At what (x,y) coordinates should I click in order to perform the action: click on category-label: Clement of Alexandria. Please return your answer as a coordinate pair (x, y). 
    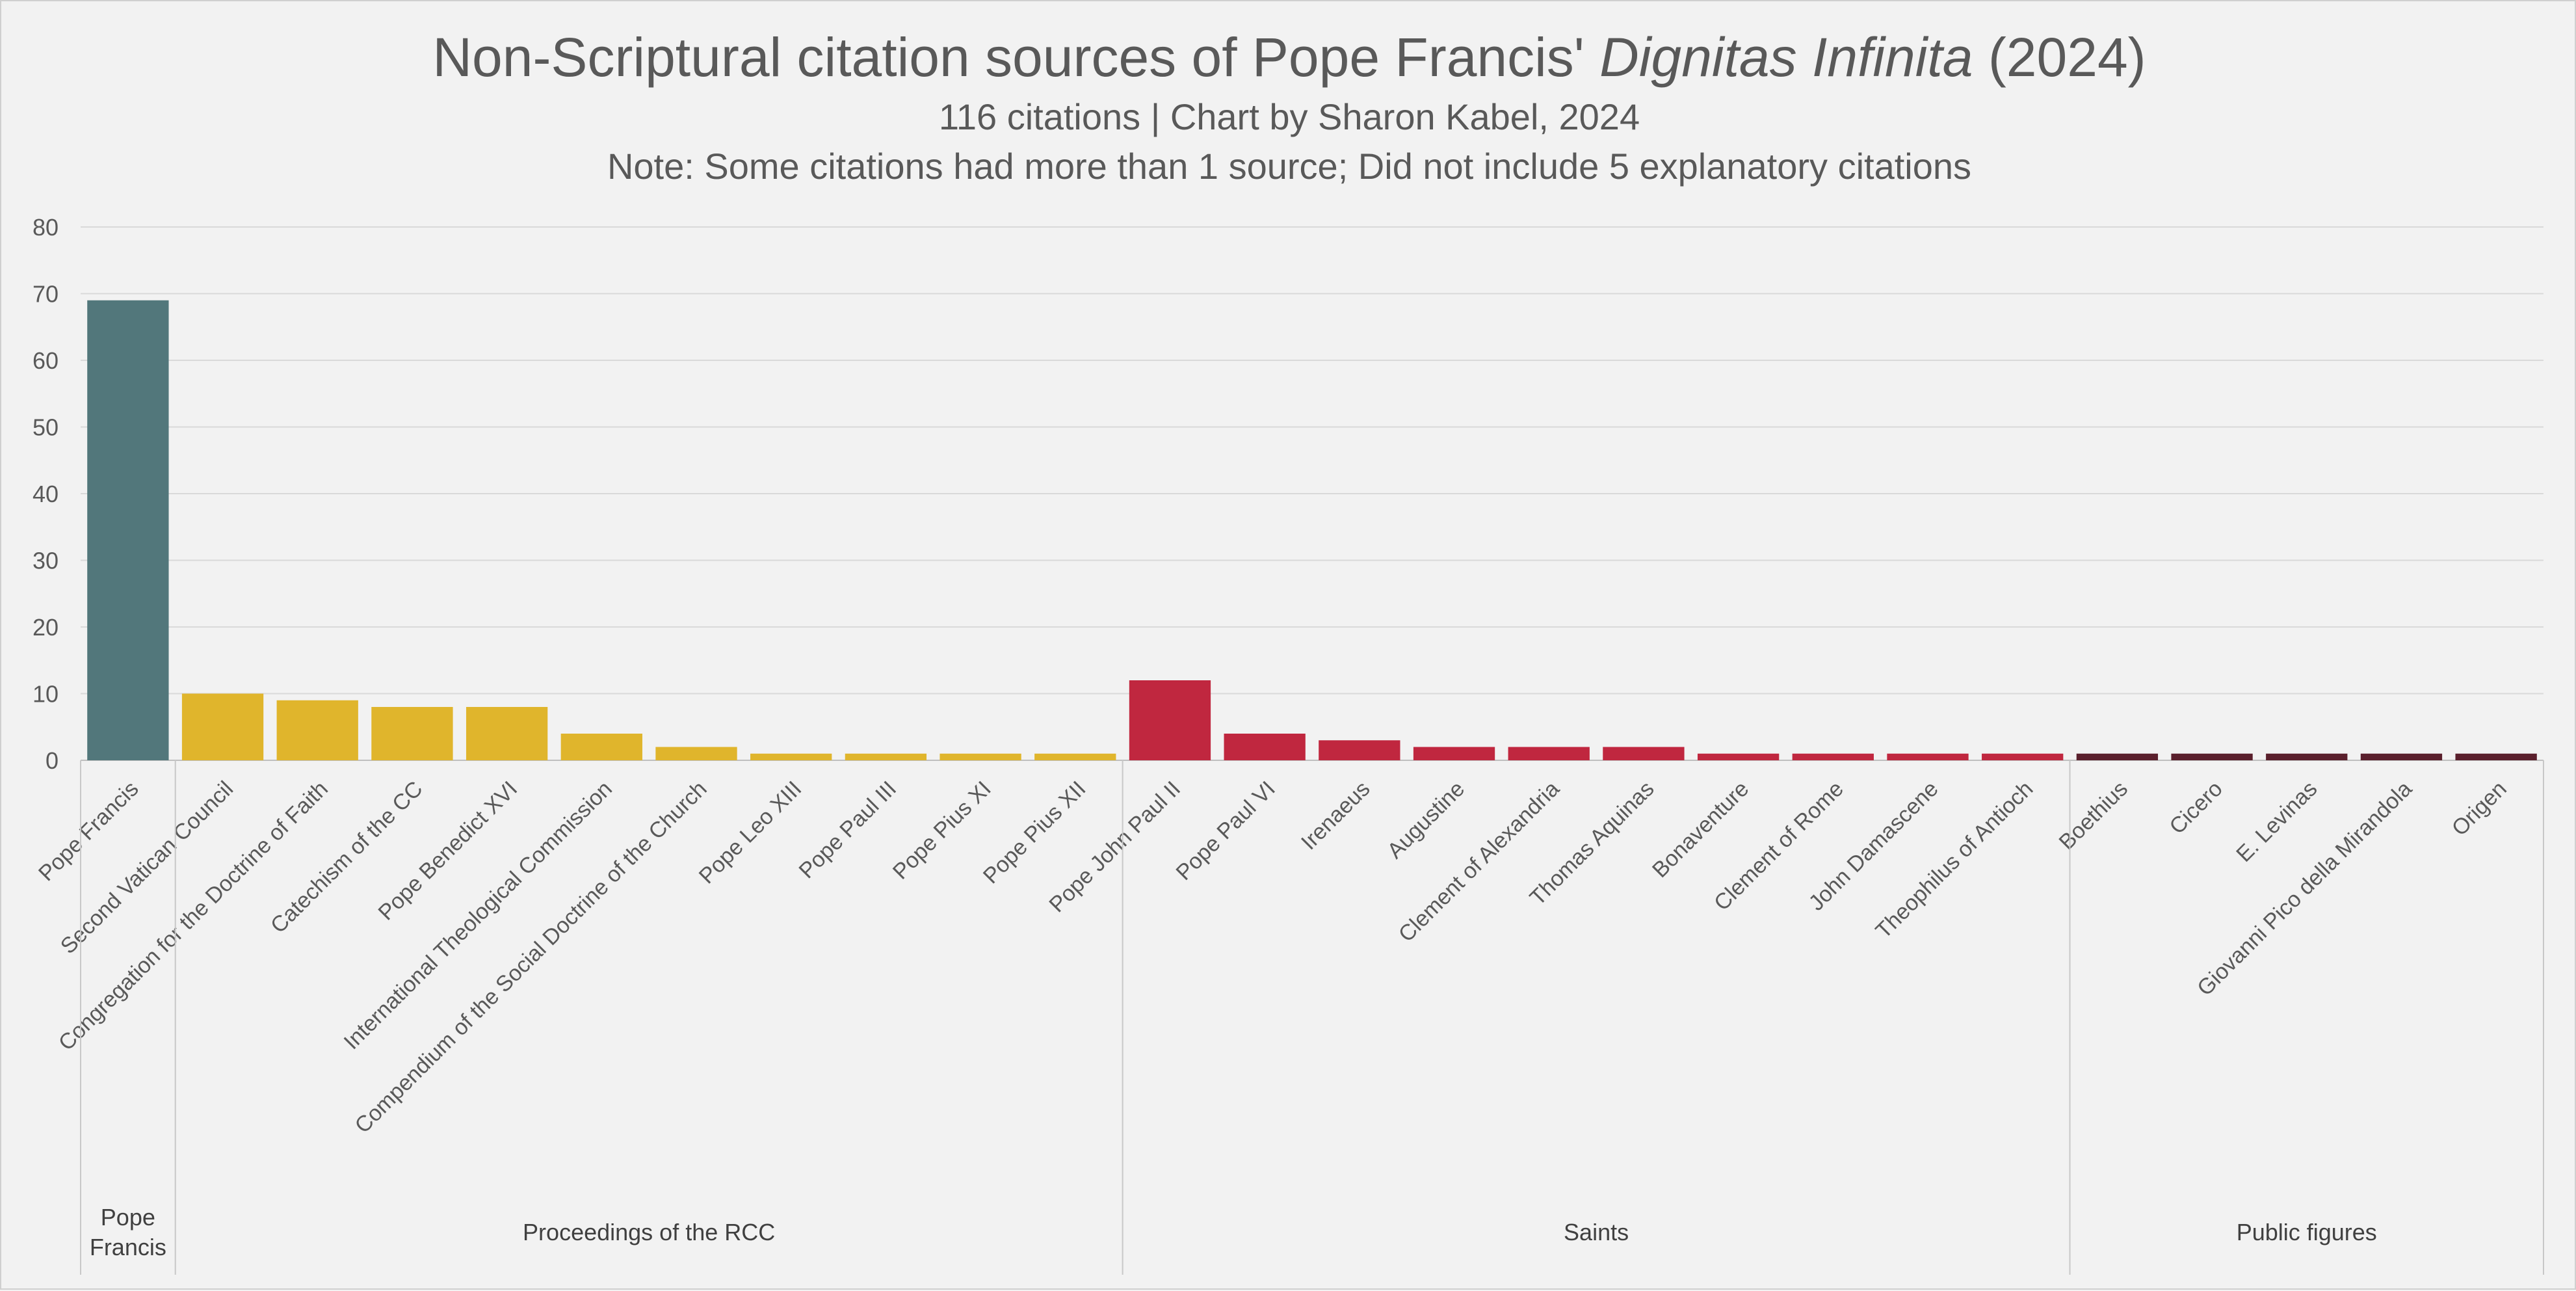
    Looking at the image, I should click on (1479, 862).